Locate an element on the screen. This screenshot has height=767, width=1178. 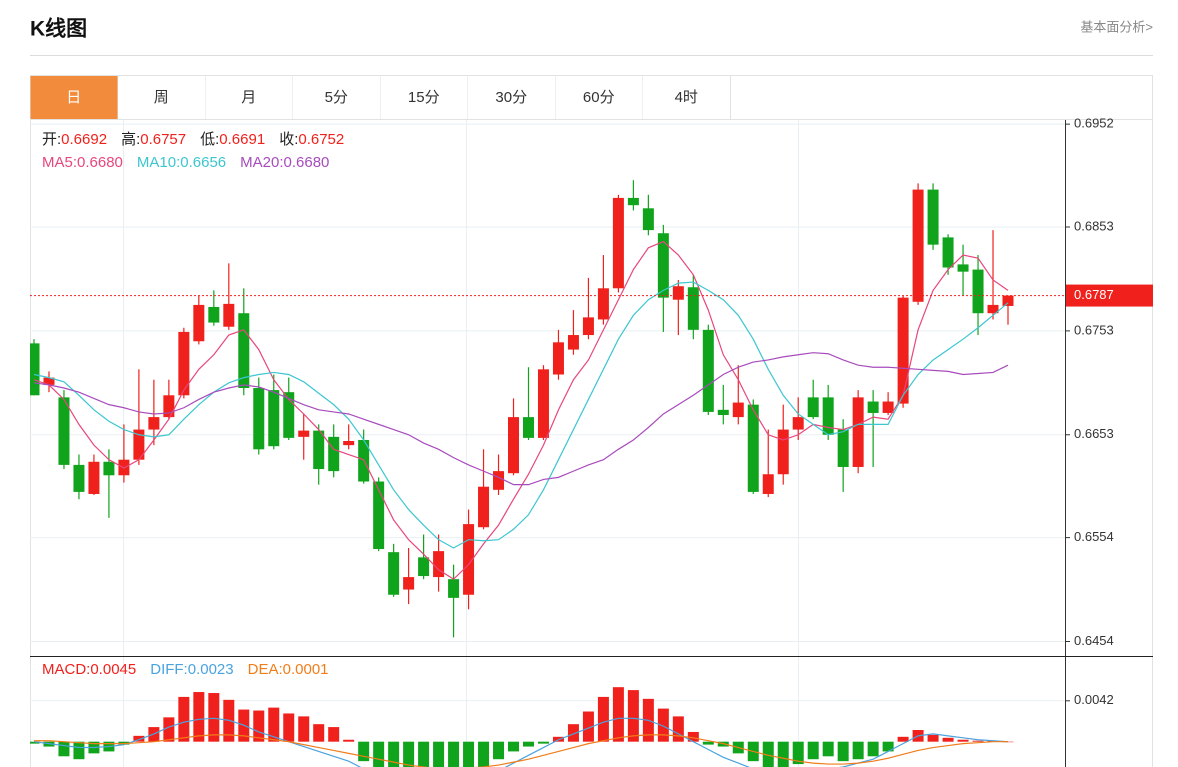
legend-value: 0.6757 is located at coordinates (163, 139).